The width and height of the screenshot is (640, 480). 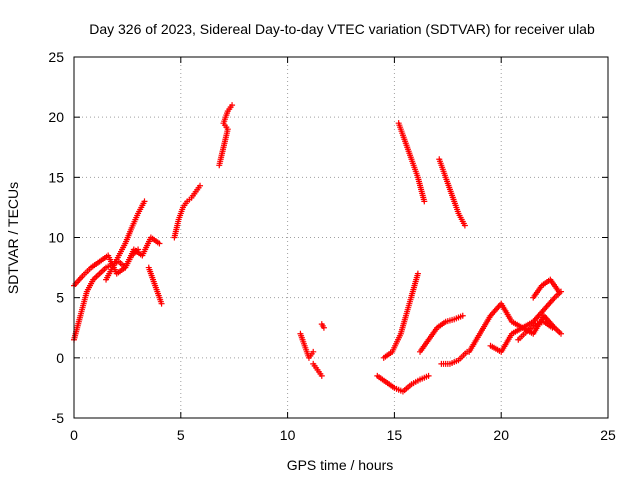 I want to click on y-tick-label: 5, so click(x=60, y=298).